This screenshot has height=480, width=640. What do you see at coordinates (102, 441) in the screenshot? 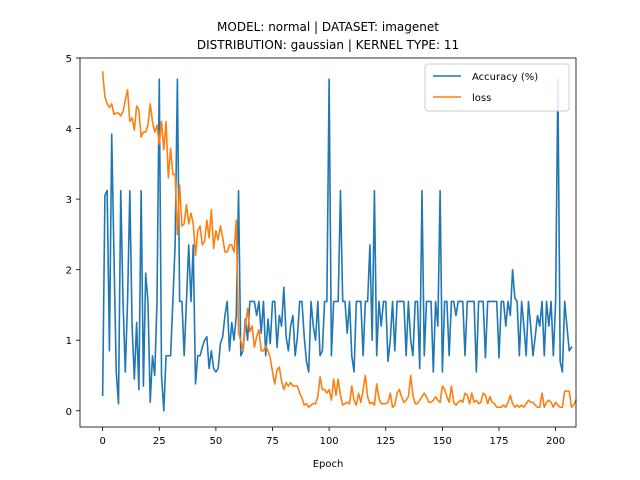
I see `x-tick-label: 0` at bounding box center [102, 441].